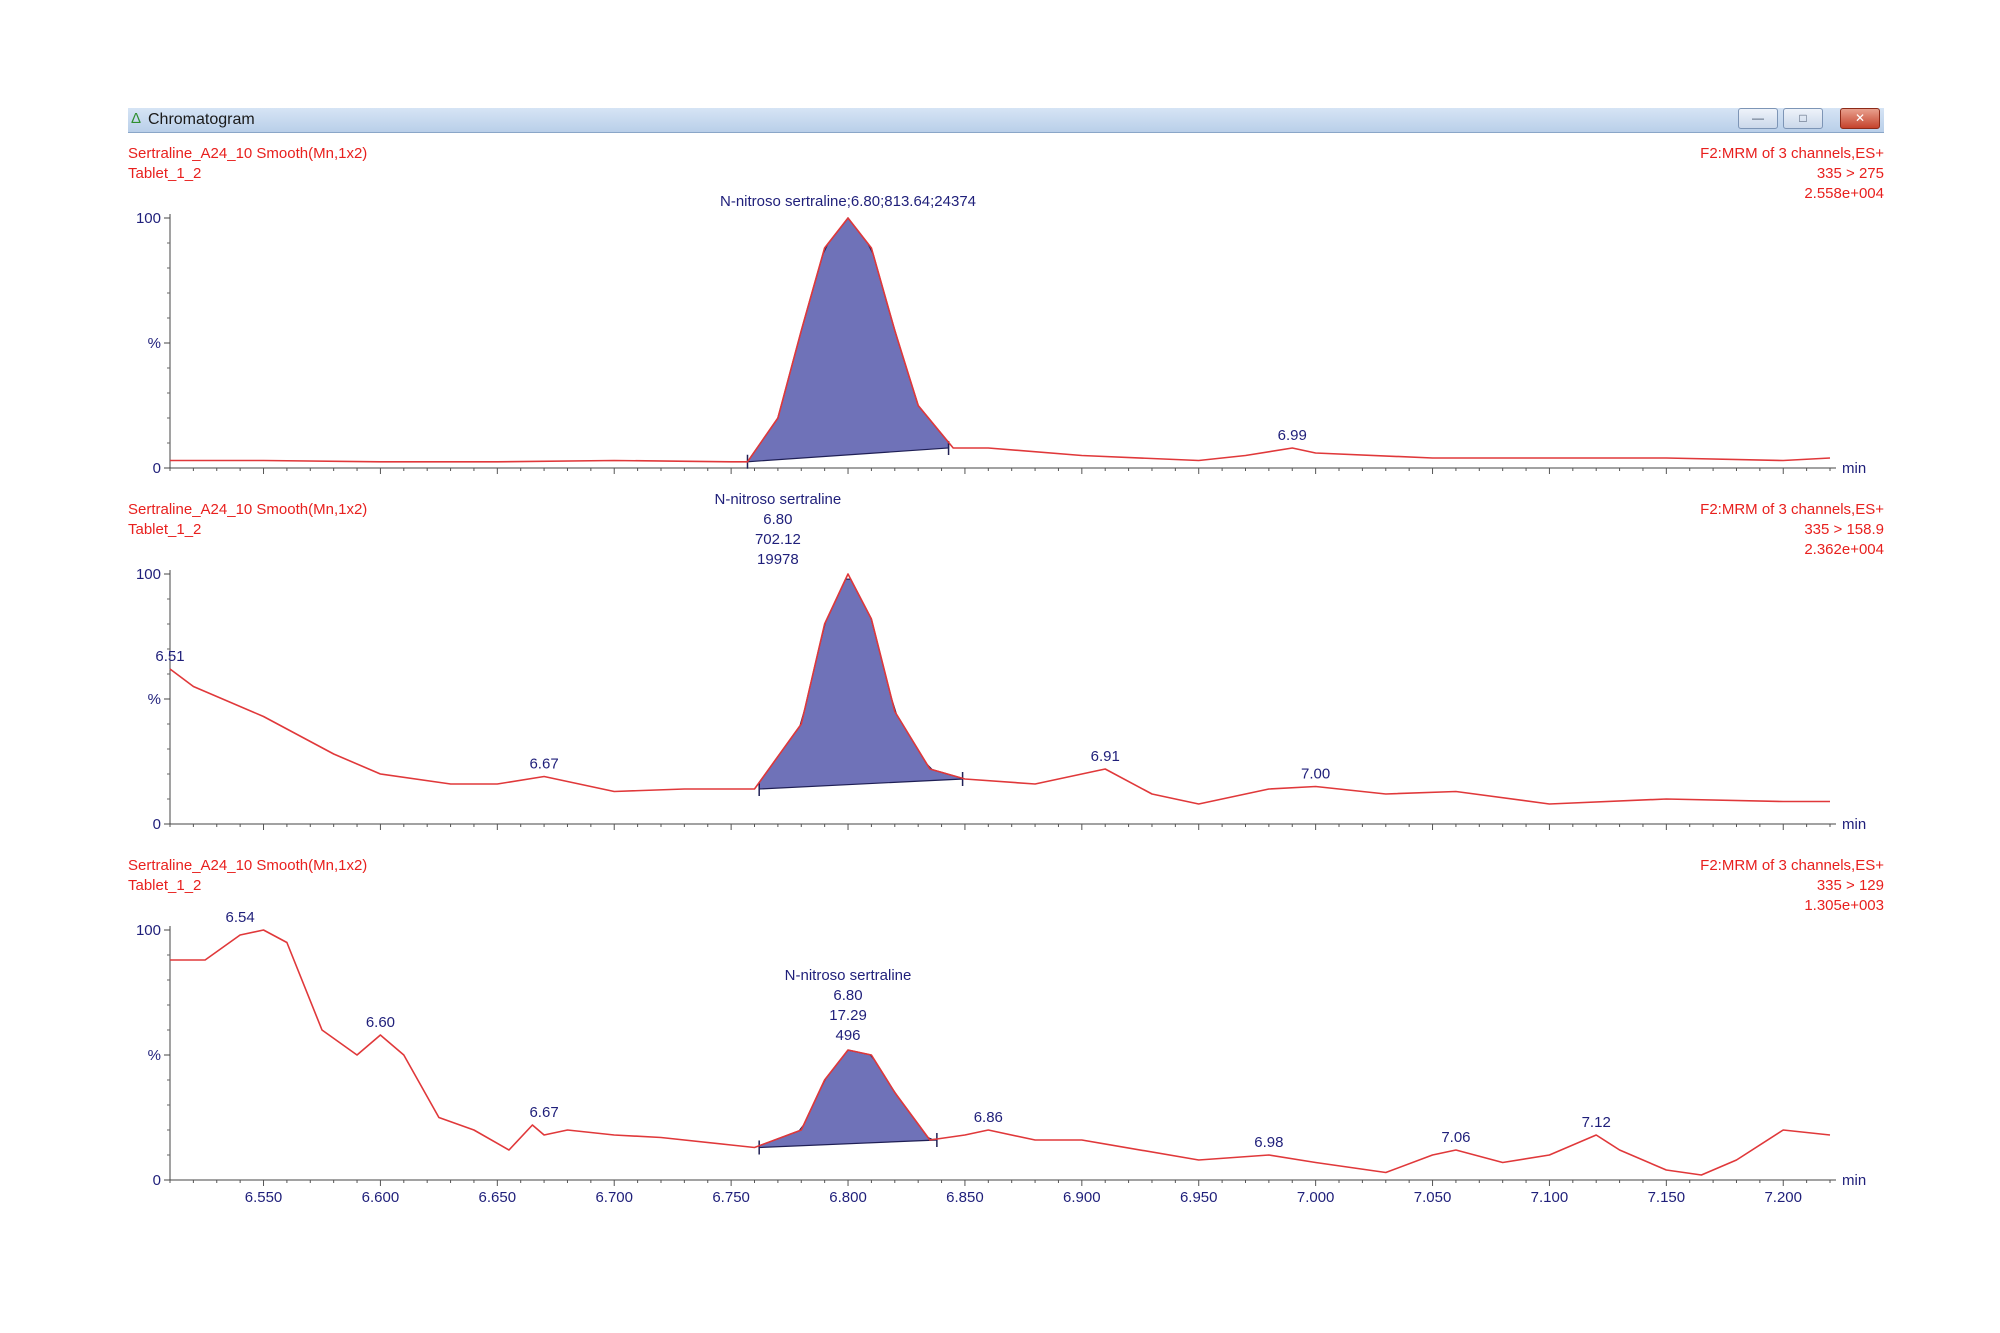  What do you see at coordinates (848, 201) in the screenshot?
I see `peak-annotation: N-nitroso sertraline;6.80;813.64;24374` at bounding box center [848, 201].